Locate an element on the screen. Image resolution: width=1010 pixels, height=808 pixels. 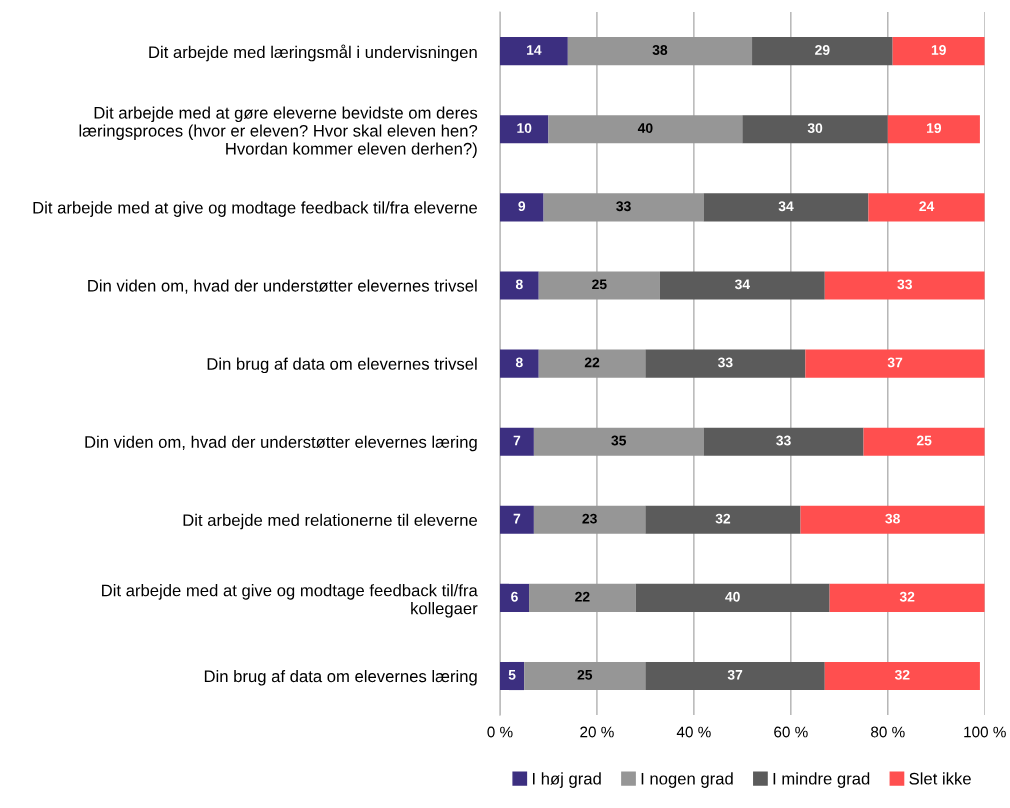
y-tick-label: Dit arbejde med læringsmål i undervisningen is located at coordinates (313, 53).